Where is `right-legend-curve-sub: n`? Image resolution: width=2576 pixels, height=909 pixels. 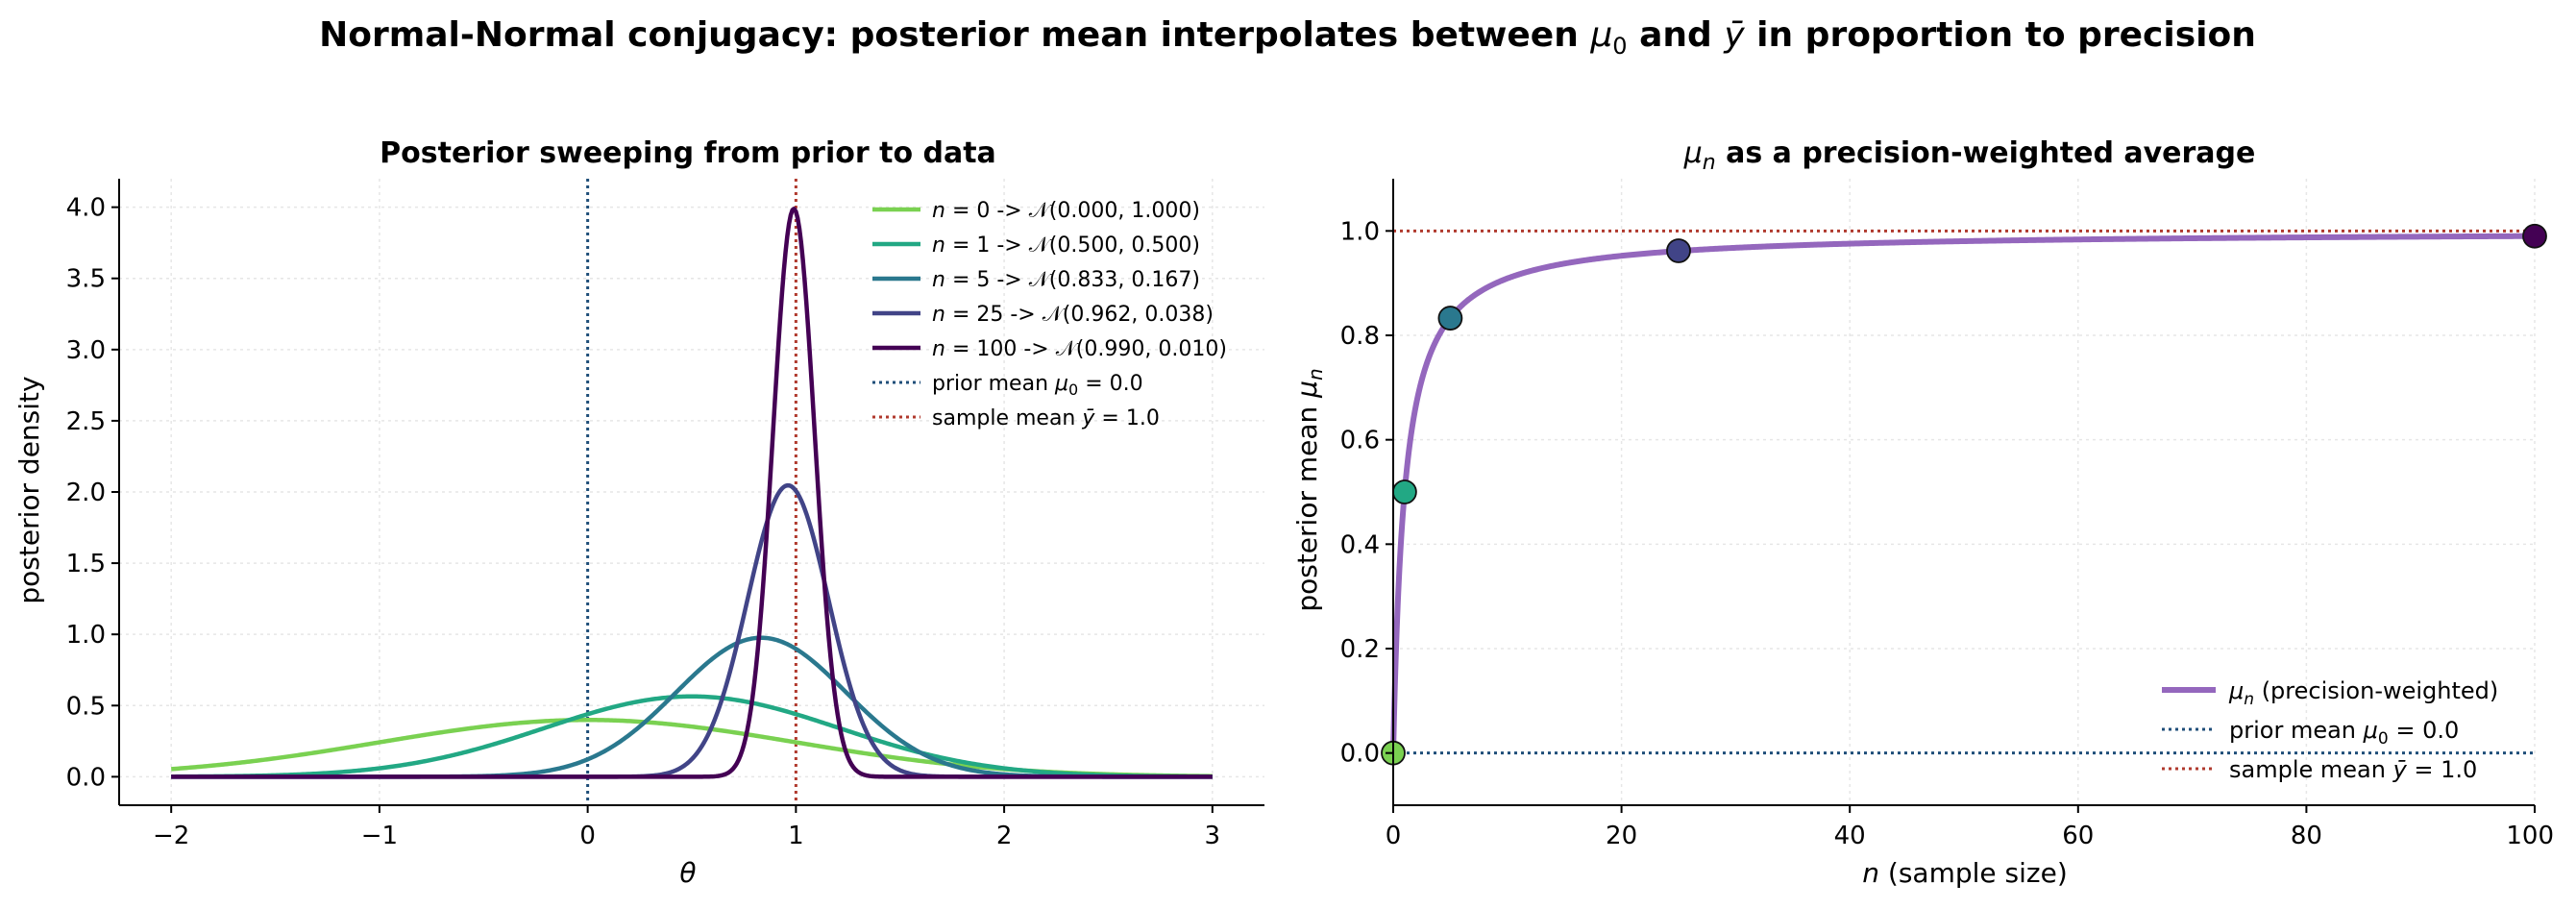 right-legend-curve-sub: n is located at coordinates (2249, 699).